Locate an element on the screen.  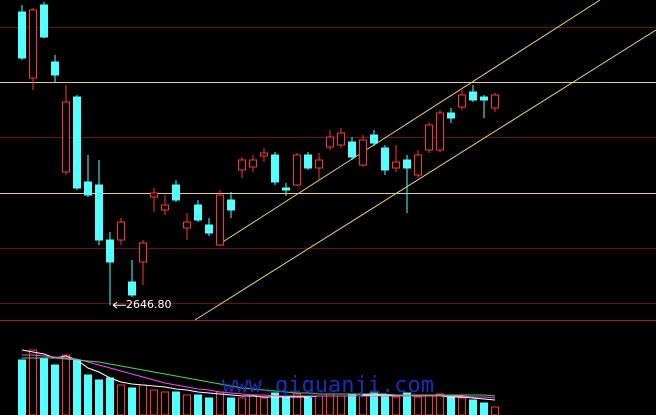
volume-panel is located at coordinates (258, 382).